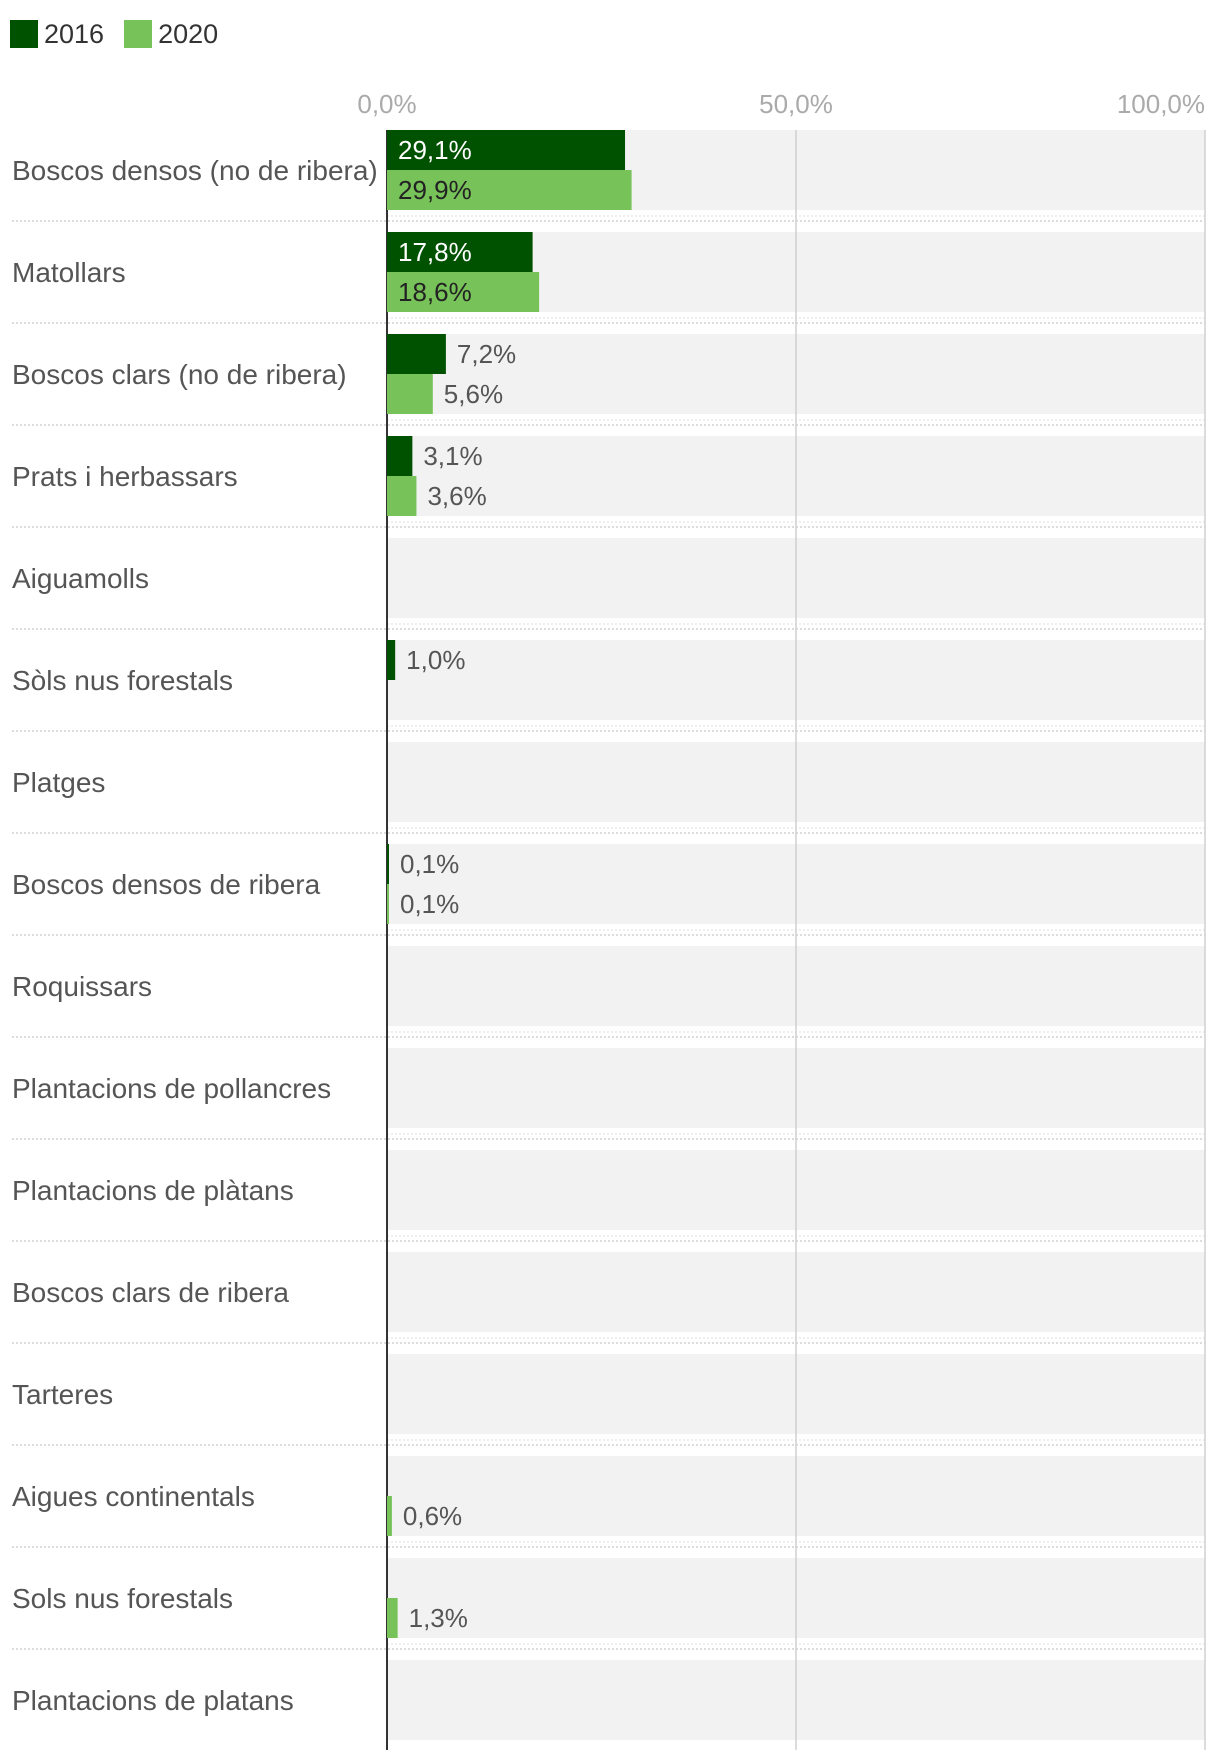  What do you see at coordinates (486, 354) in the screenshot?
I see `value-label: 7,2%` at bounding box center [486, 354].